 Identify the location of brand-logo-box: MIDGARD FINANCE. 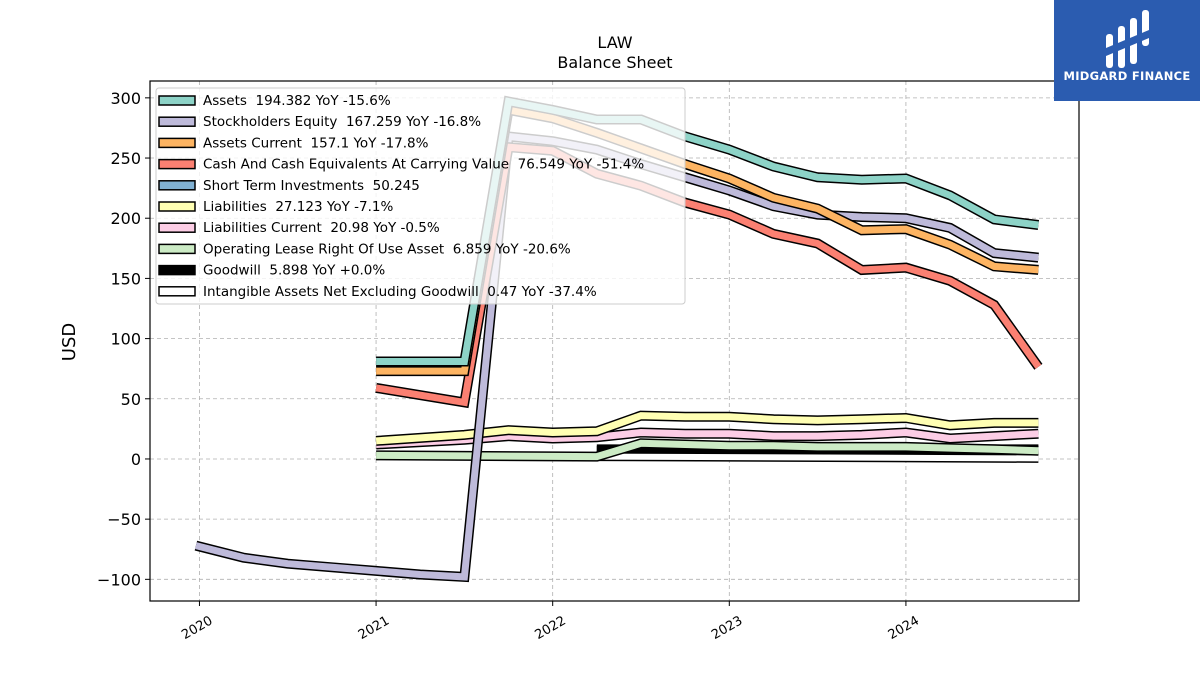
(1127, 50).